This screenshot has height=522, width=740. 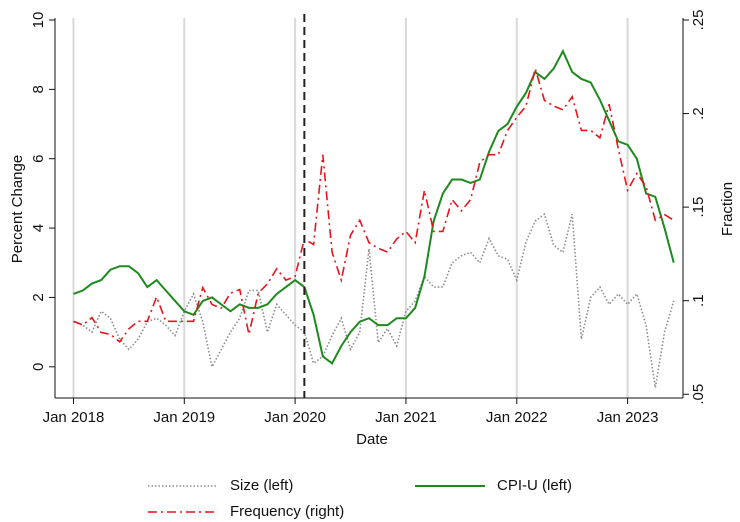 What do you see at coordinates (517, 417) in the screenshot?
I see `x-tick-label: Jan 2022` at bounding box center [517, 417].